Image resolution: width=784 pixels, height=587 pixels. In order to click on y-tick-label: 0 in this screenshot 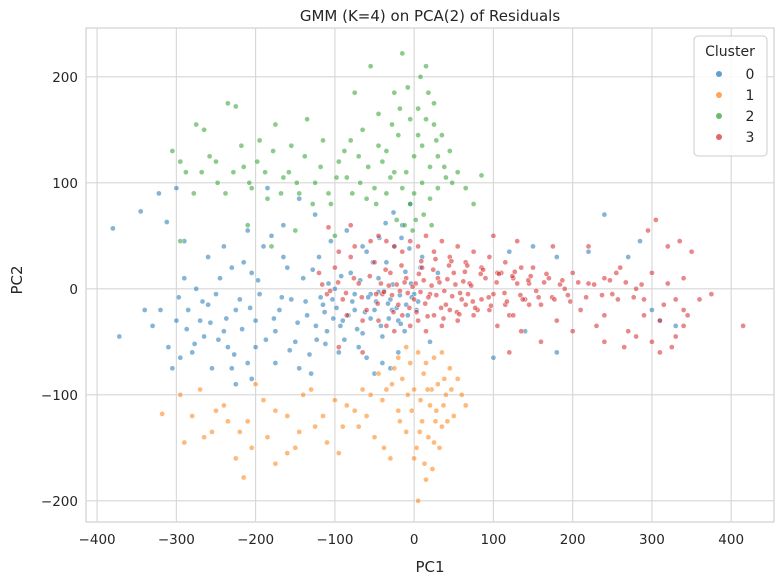, I will do `click(73, 290)`.